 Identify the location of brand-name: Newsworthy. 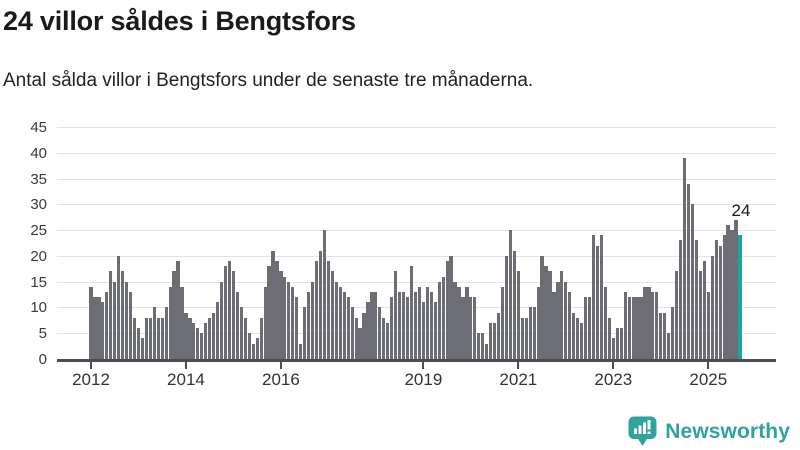
(727, 431).